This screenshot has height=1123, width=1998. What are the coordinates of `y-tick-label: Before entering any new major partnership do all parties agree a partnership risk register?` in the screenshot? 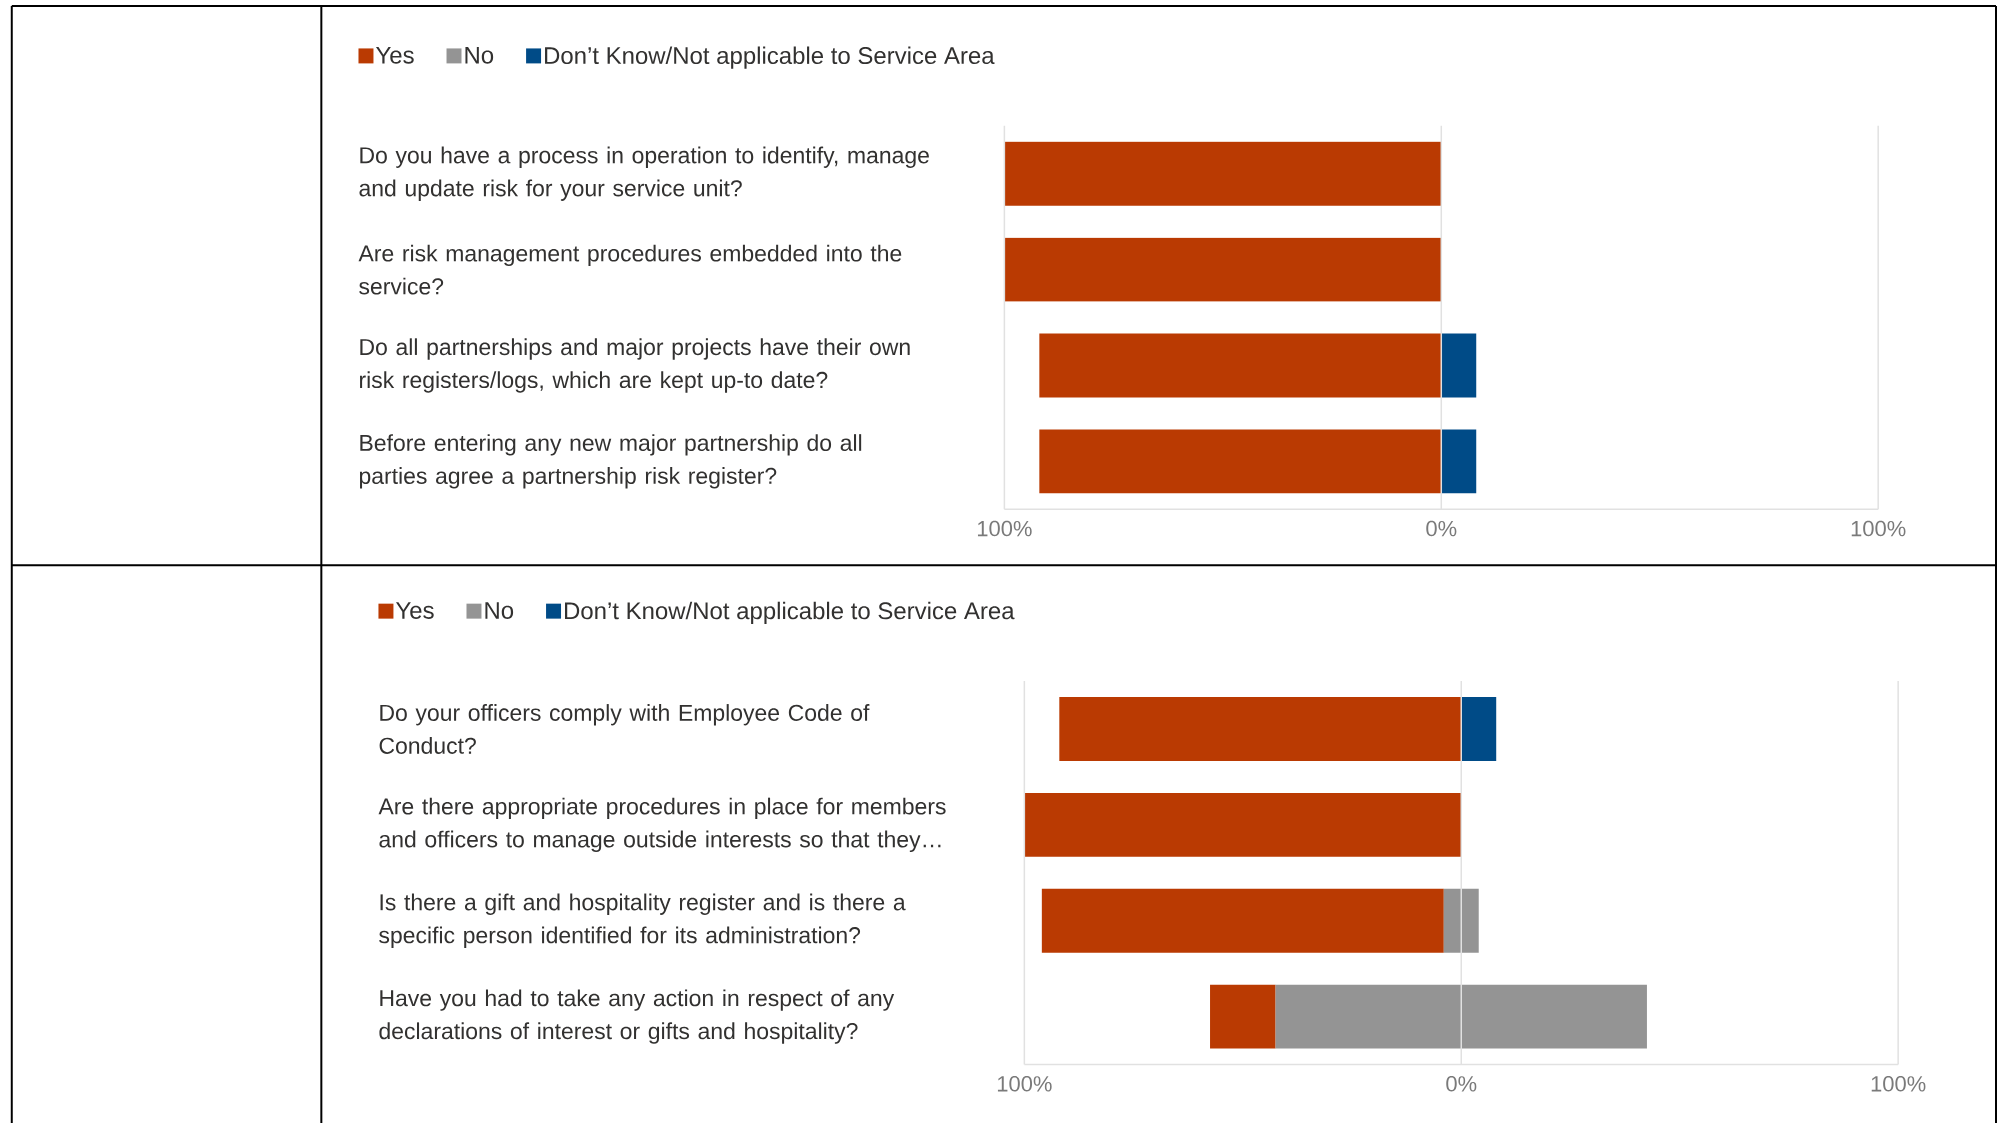 It's located at (610, 461).